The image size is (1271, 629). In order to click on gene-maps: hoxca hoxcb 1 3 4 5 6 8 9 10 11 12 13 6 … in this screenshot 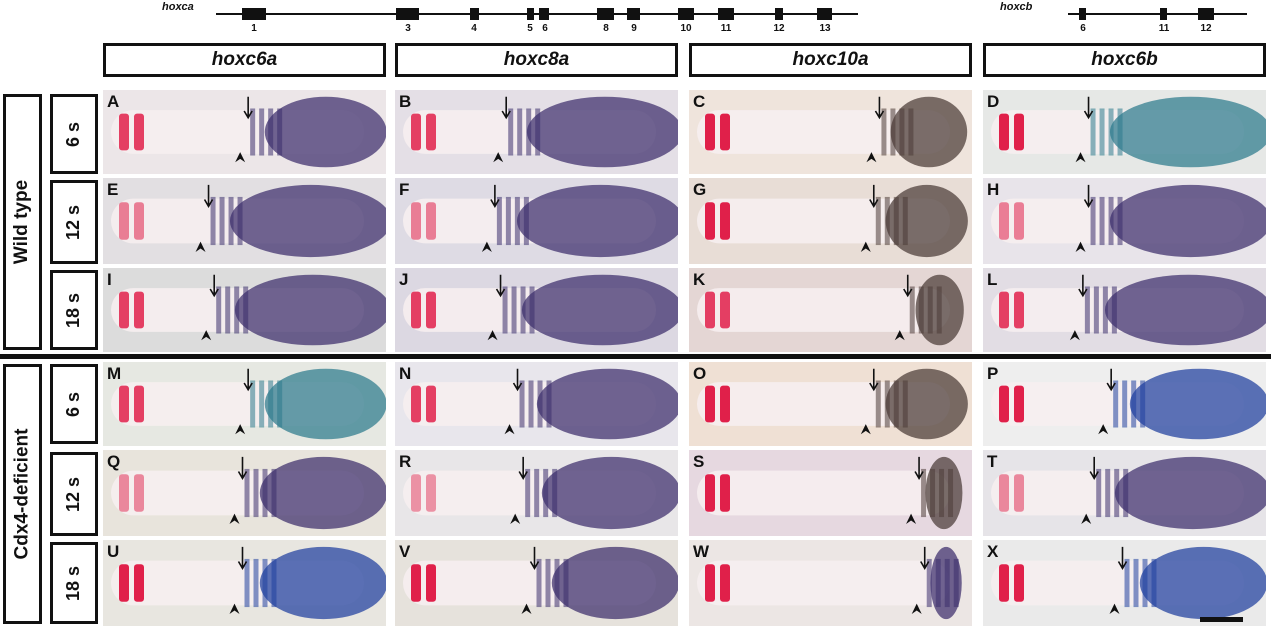, I will do `click(635, 20)`.